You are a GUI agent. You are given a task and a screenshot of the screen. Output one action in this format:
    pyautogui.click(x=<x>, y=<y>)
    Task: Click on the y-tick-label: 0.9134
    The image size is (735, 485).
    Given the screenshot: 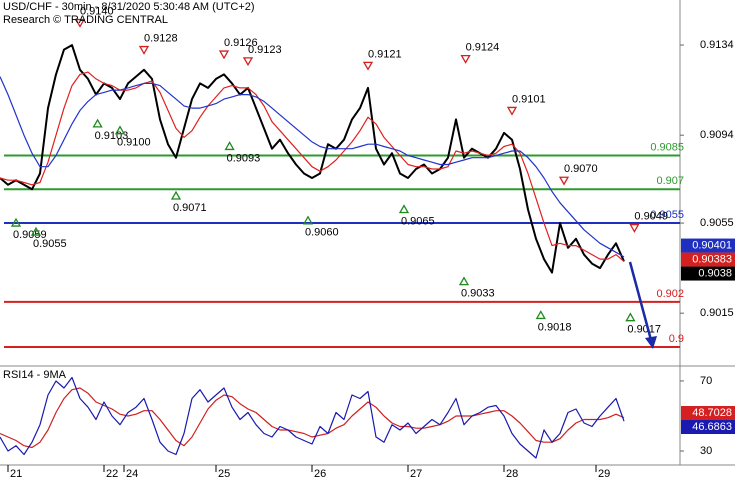 What is the action you would take?
    pyautogui.click(x=717, y=45)
    